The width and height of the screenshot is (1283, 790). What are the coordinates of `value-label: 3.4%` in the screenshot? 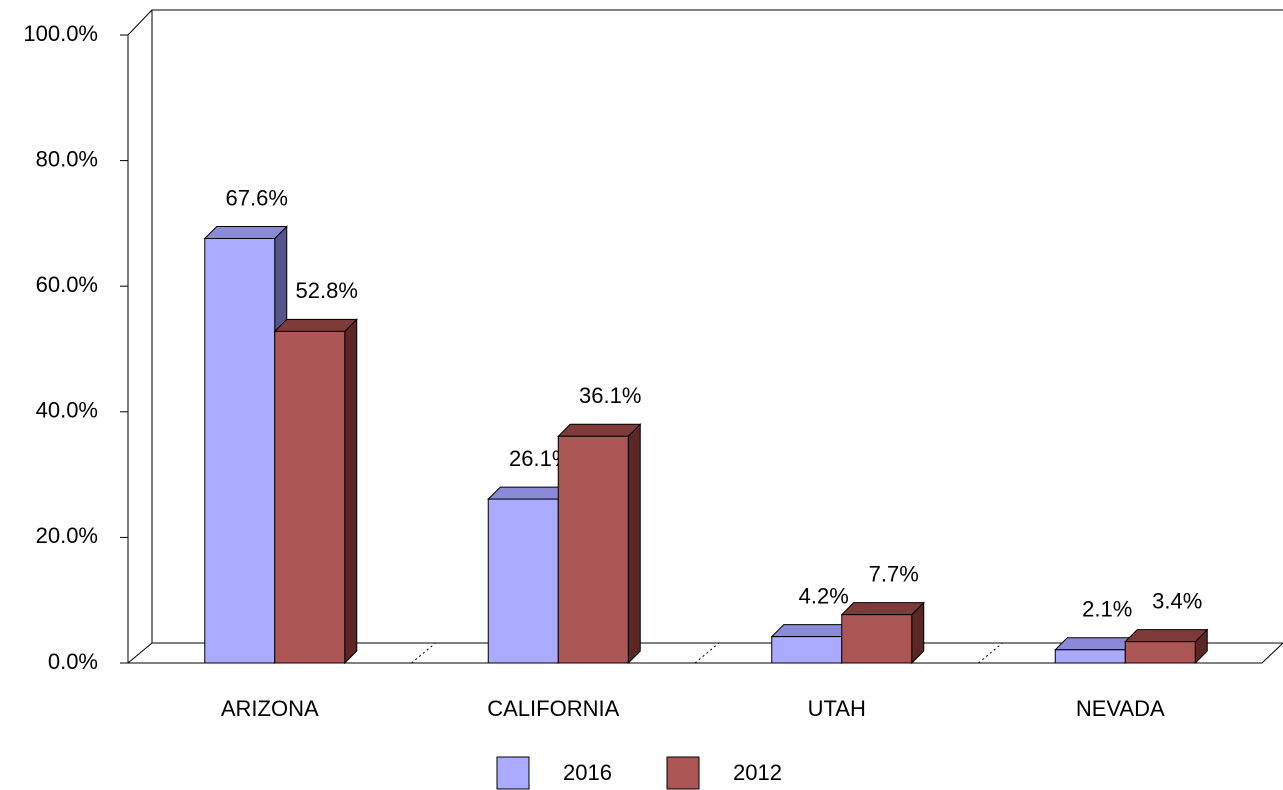 It's located at (1177, 600).